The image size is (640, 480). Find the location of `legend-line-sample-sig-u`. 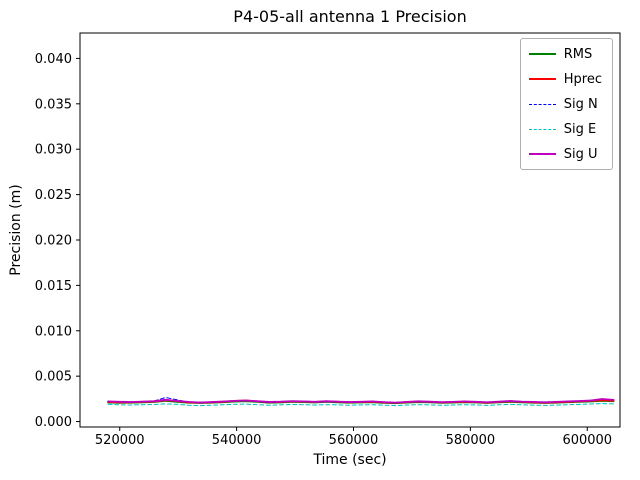

legend-line-sample-sig-u is located at coordinates (542, 154).